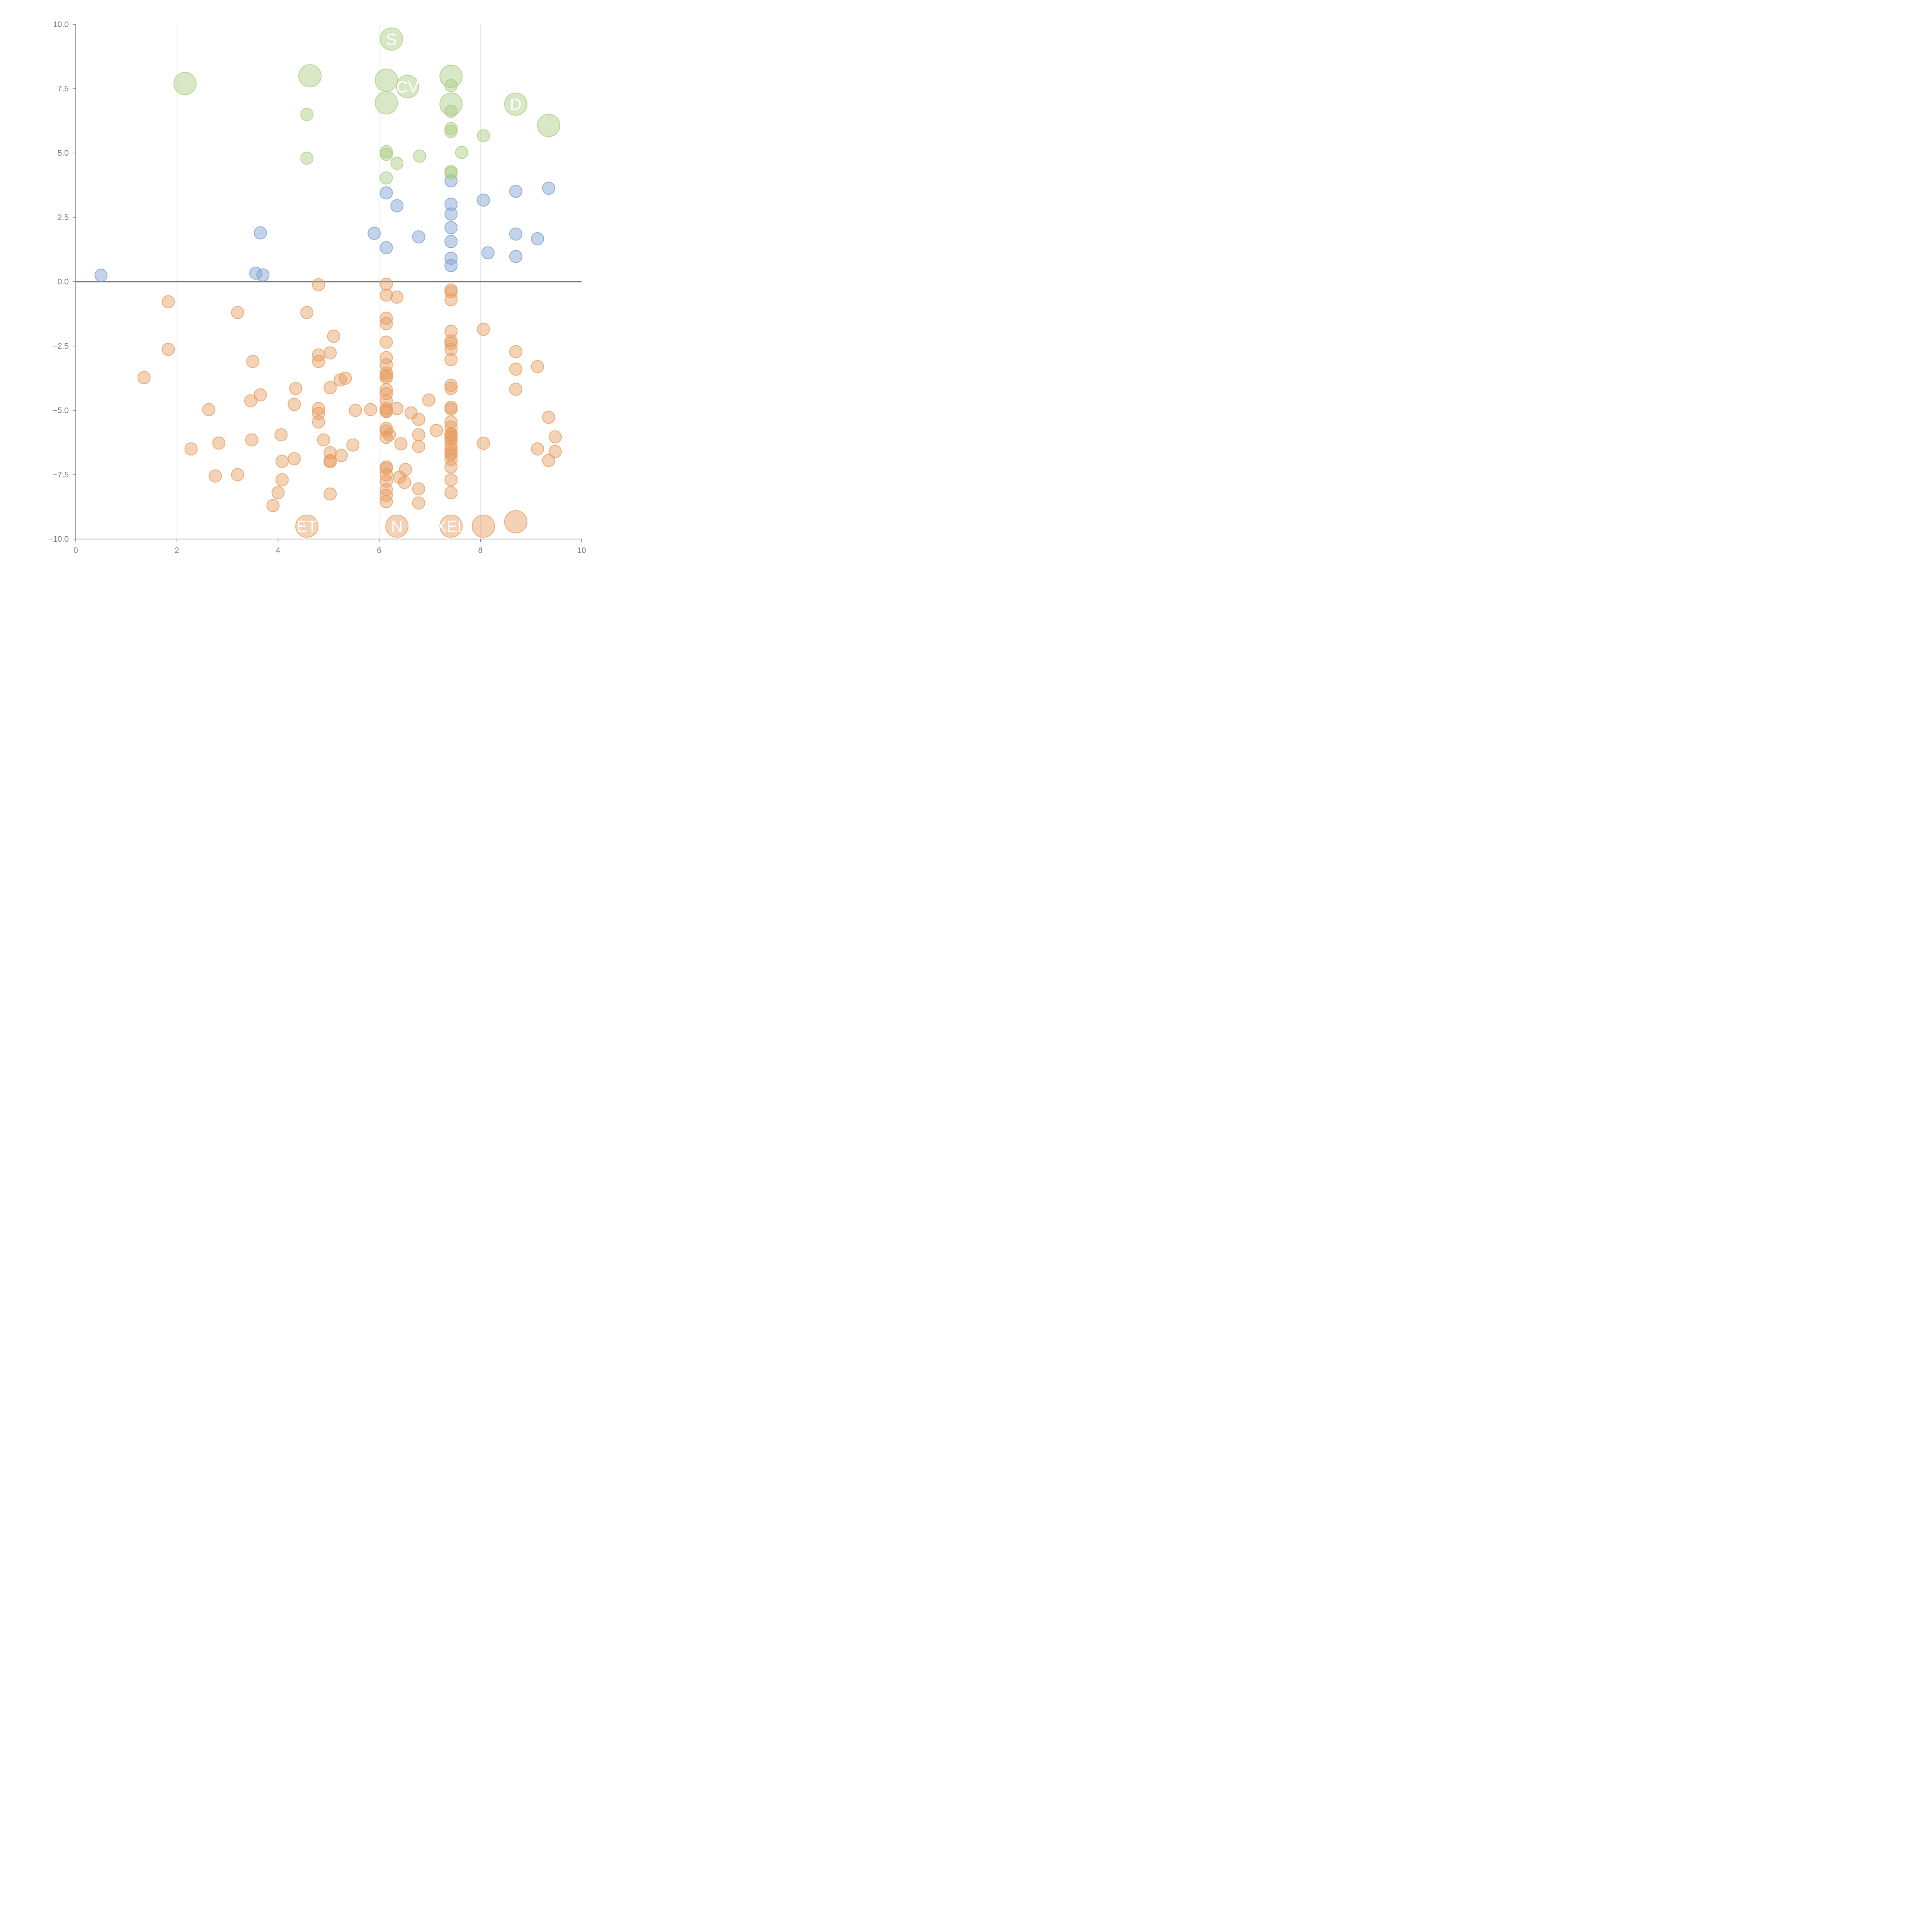 The image size is (1932, 1932). Describe the element at coordinates (177, 550) in the screenshot. I see `x-tick-label: 2` at that location.